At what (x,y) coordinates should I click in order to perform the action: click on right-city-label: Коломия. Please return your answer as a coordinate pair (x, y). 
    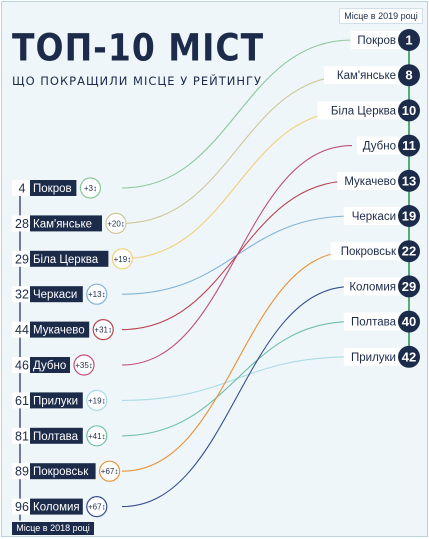
    Looking at the image, I should click on (372, 287).